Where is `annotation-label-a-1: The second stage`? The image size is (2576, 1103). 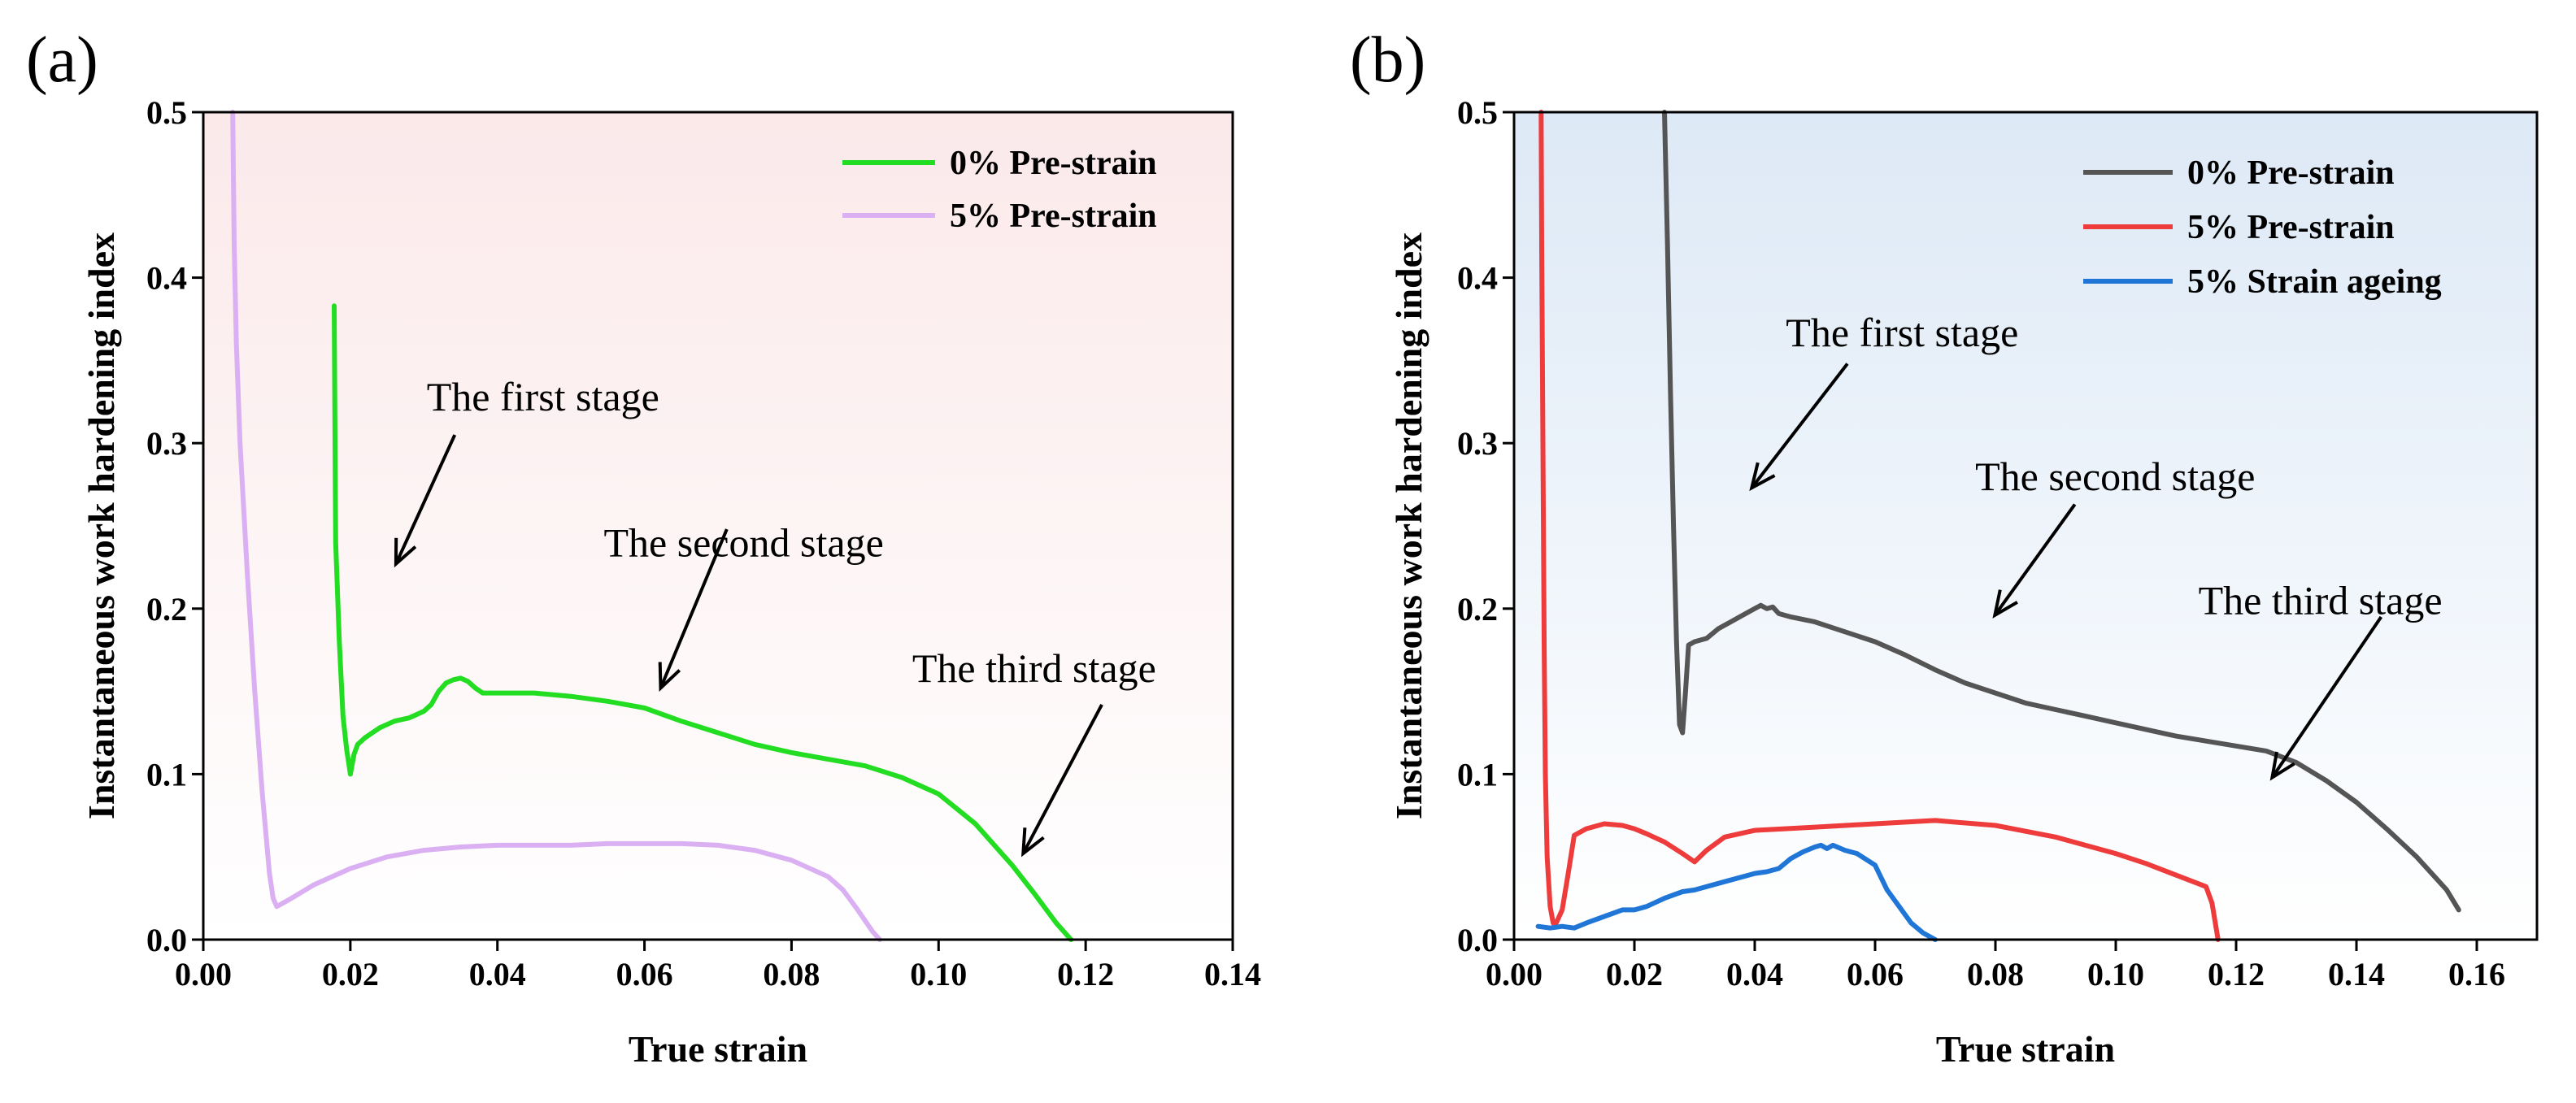
annotation-label-a-1: The second stage is located at coordinates (743, 542).